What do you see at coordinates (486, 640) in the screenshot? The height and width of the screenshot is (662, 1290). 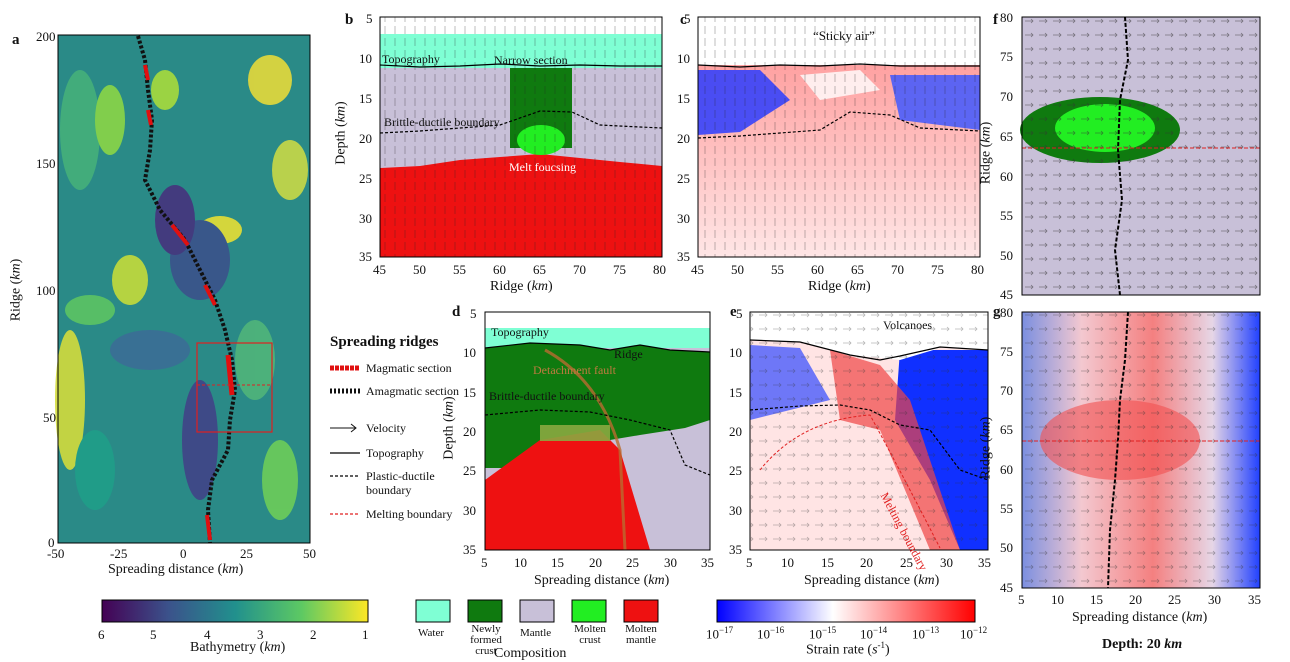 I see `composition-new-crust: Newly formed crust` at bounding box center [486, 640].